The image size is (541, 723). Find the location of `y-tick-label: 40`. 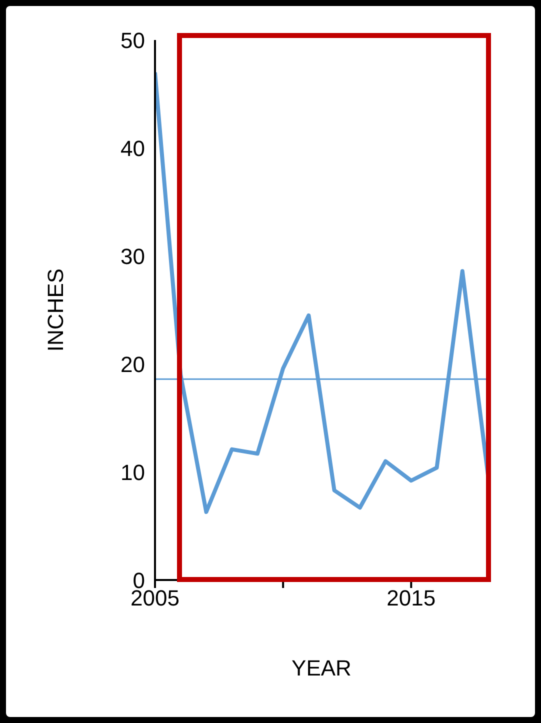

y-tick-label: 40 is located at coordinates (132, 148).